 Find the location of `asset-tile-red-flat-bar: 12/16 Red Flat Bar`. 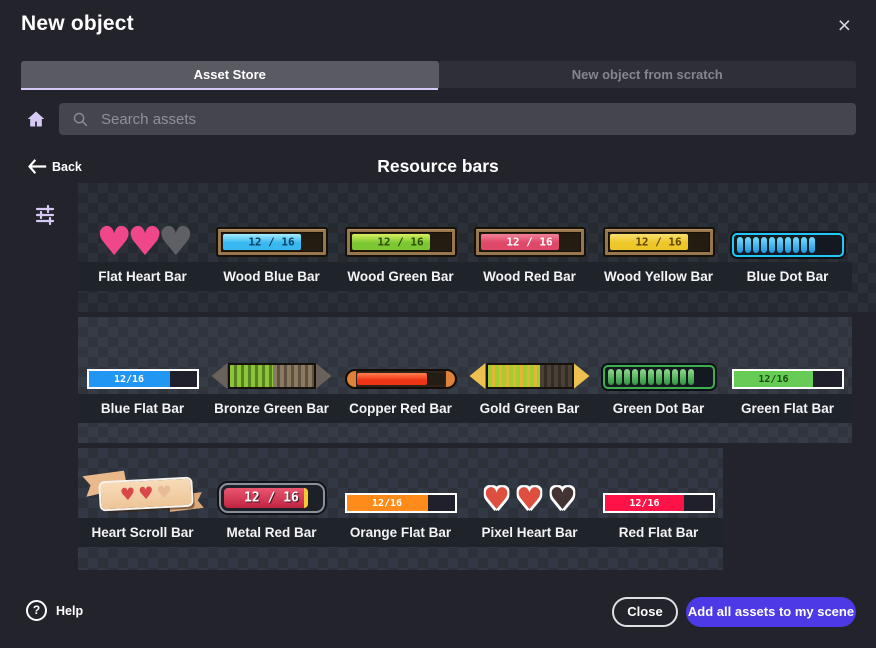

asset-tile-red-flat-bar: 12/16 Red Flat Bar is located at coordinates (658, 509).